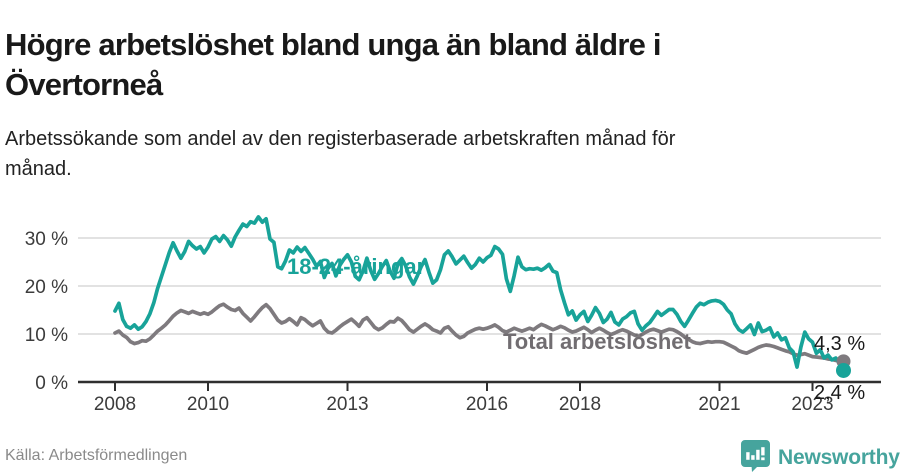  What do you see at coordinates (38, 169) in the screenshot?
I see `chart-subtitle-line-2: månad.` at bounding box center [38, 169].